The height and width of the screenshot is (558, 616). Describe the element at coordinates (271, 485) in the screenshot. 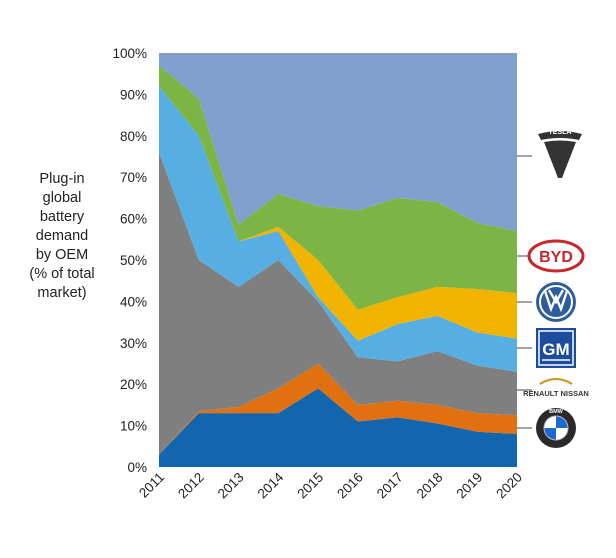

I see `x-tick-label: 2014` at that location.